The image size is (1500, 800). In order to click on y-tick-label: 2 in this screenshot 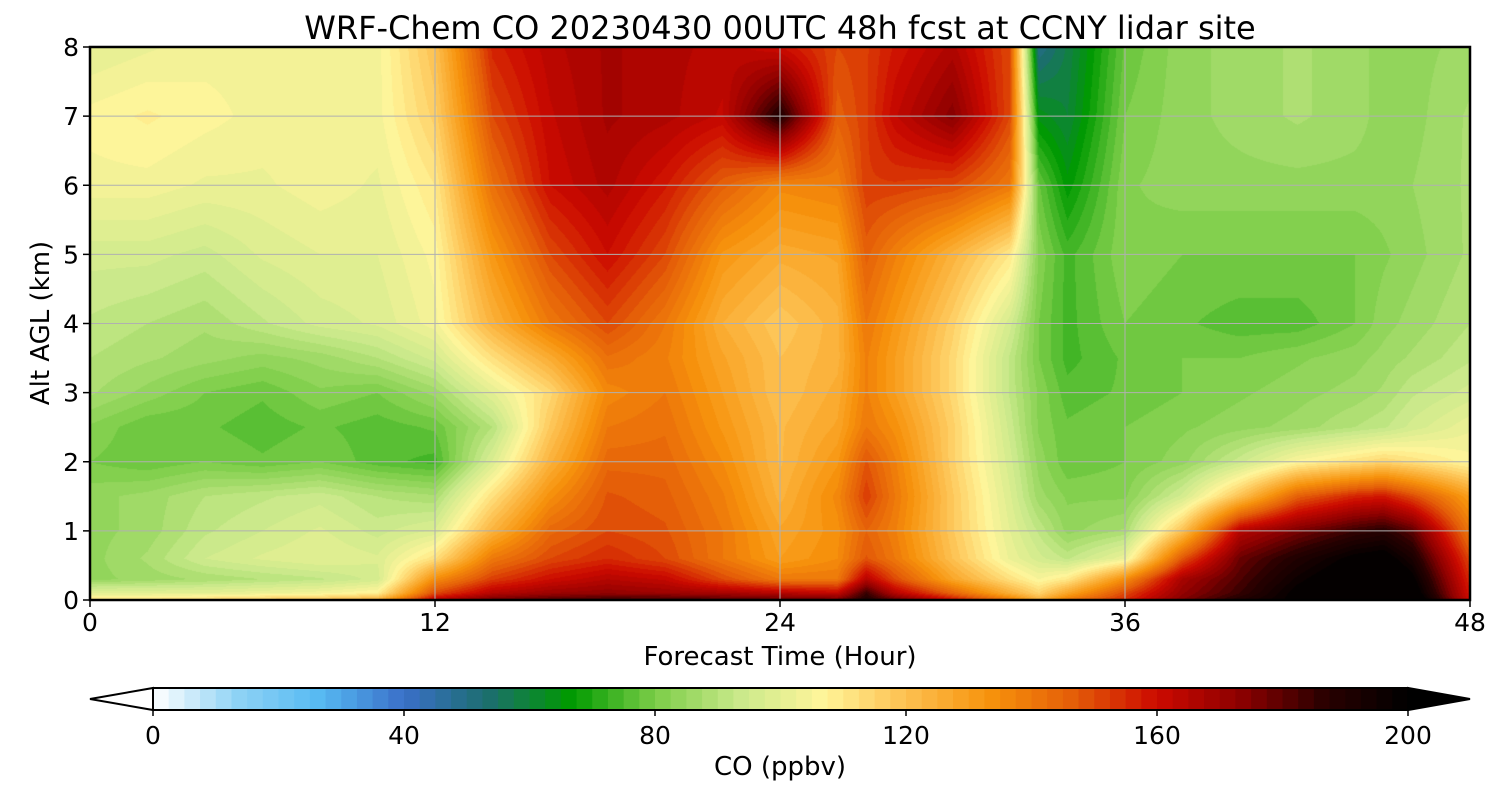, I will do `click(71, 462)`.